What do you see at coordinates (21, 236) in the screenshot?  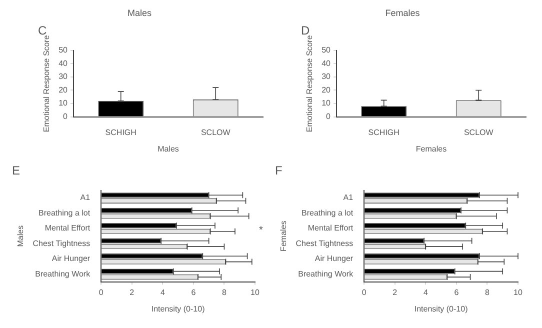 I see `y-axis-title: Males` at bounding box center [21, 236].